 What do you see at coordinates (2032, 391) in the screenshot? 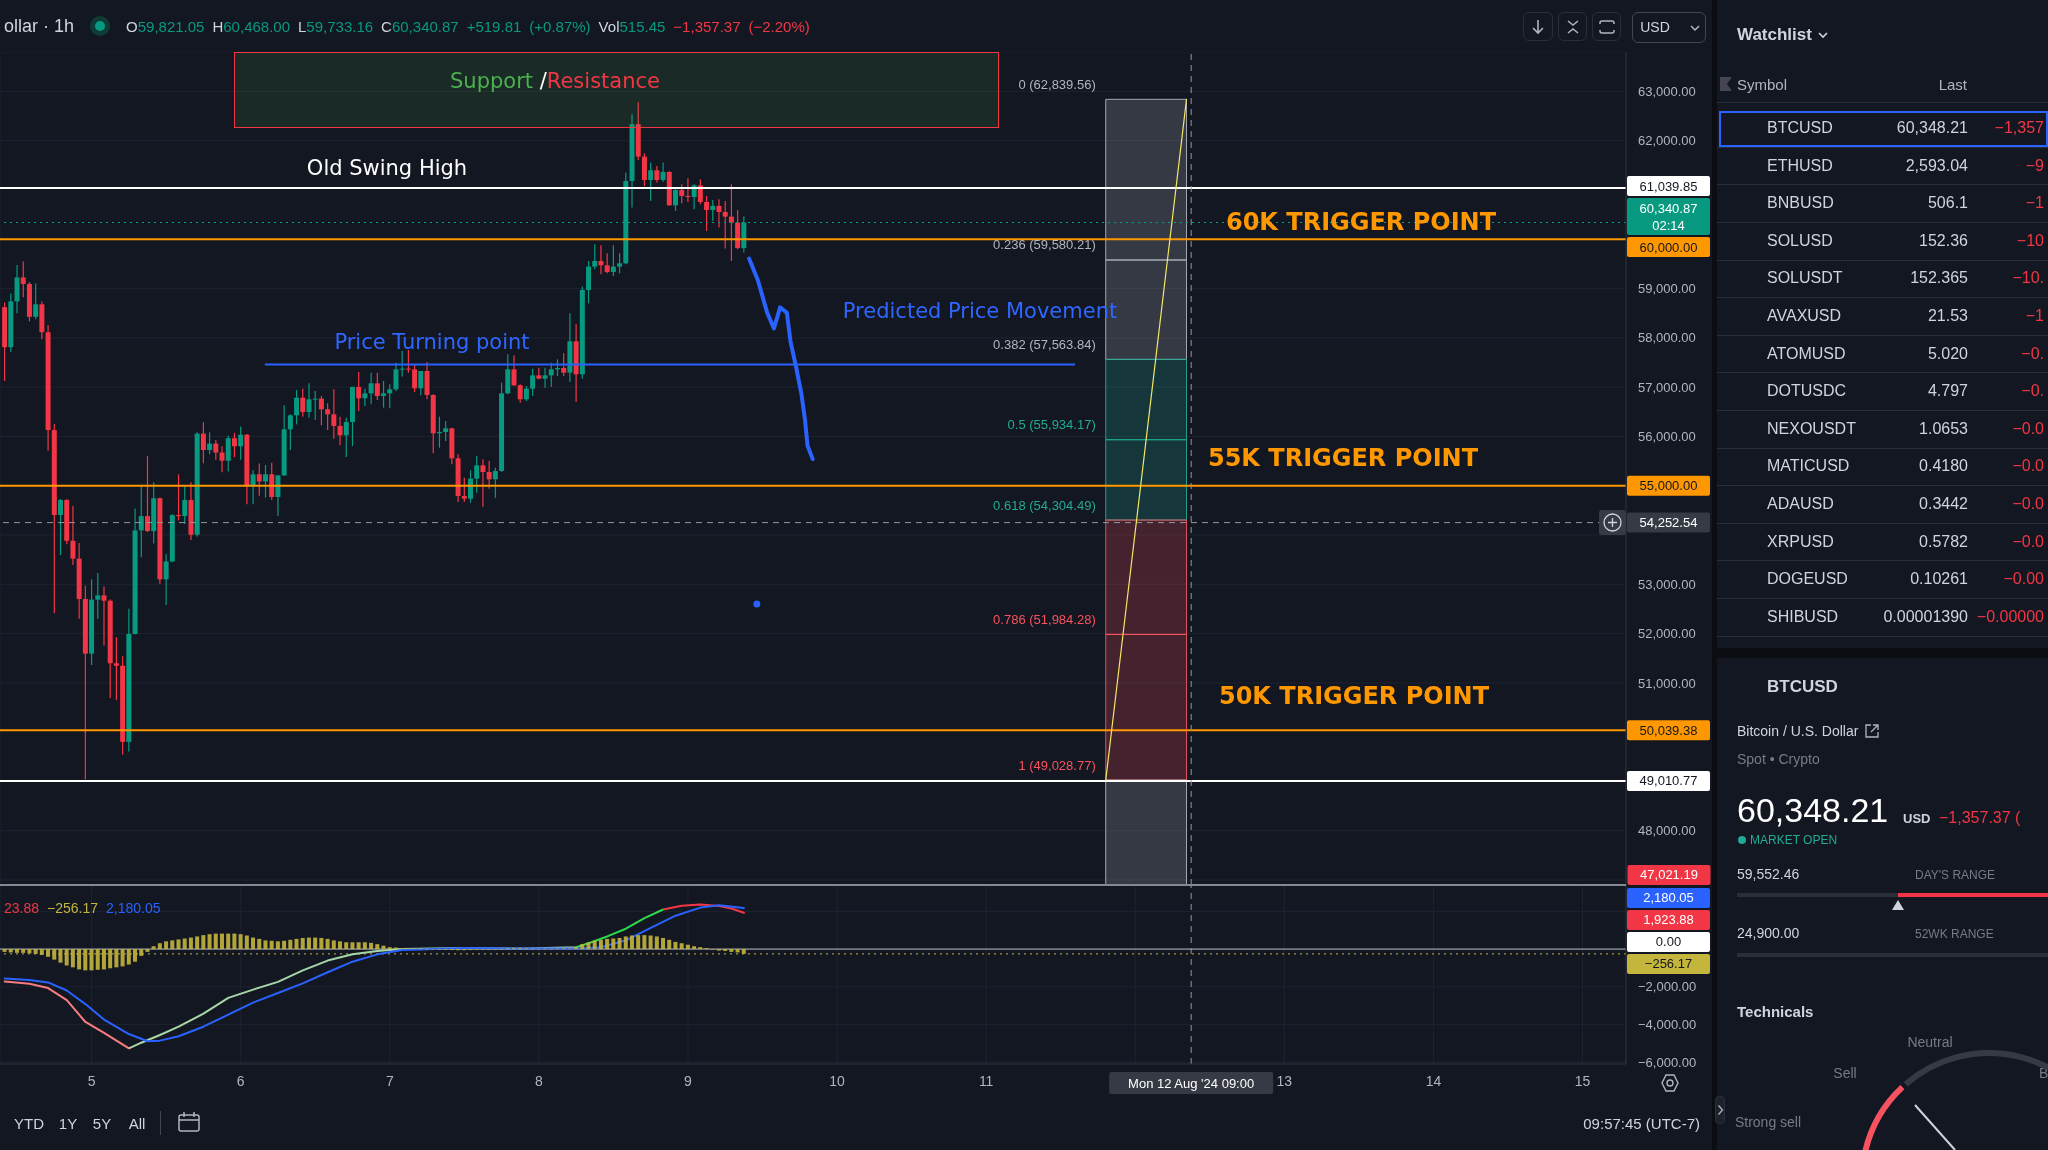
I see `text: −0.` at bounding box center [2032, 391].